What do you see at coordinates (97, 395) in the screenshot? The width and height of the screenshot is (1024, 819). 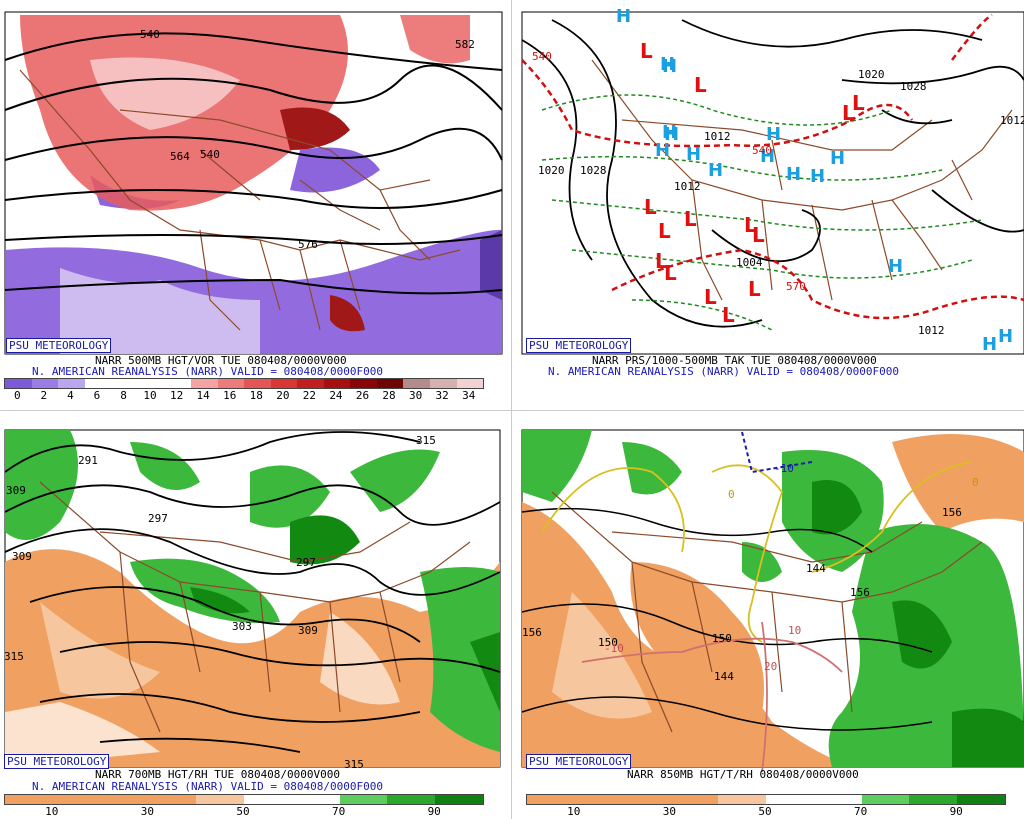 I see `colorbar-tick-label: 6` at bounding box center [97, 395].